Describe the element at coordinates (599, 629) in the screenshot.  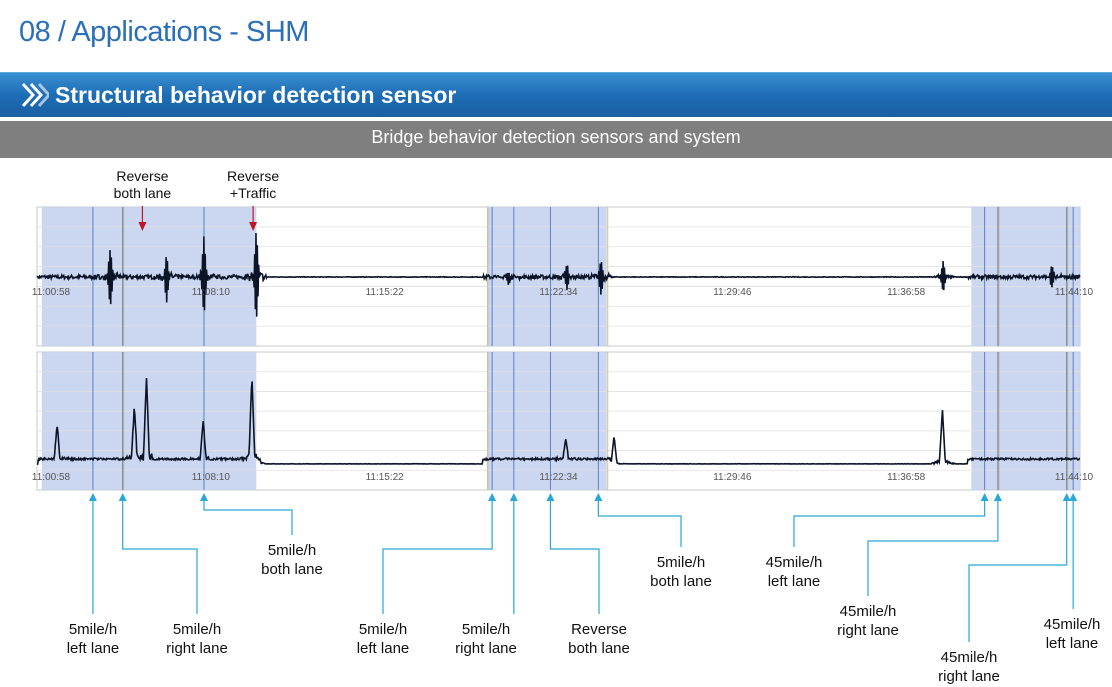
I see `callout-label: Reverse` at that location.